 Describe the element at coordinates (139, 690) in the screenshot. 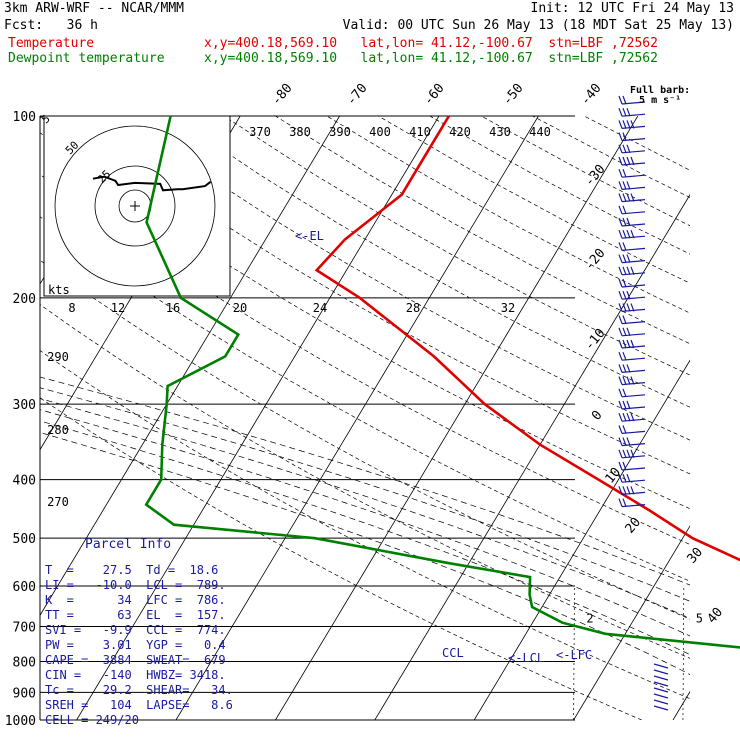

I see `parcel-row: Tc = 29.2 SHEAR= 34.` at that location.